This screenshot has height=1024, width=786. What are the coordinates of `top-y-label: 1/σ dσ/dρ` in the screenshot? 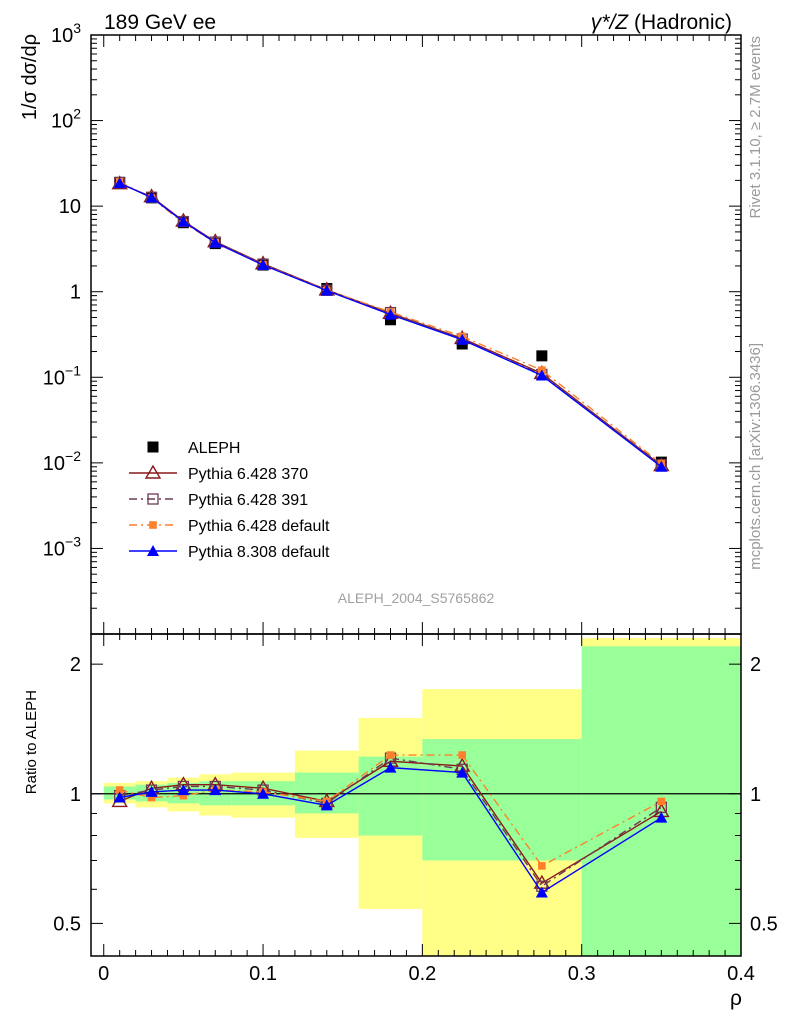 It's located at (30, 77).